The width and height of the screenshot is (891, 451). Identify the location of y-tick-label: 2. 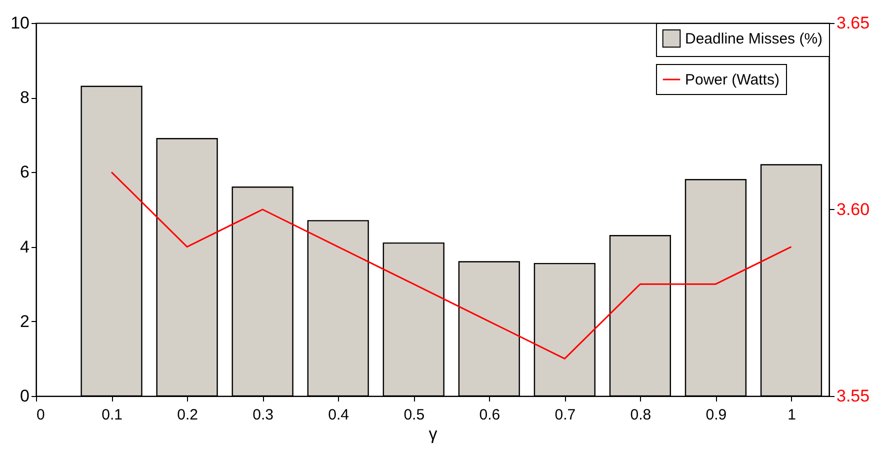
(25, 321).